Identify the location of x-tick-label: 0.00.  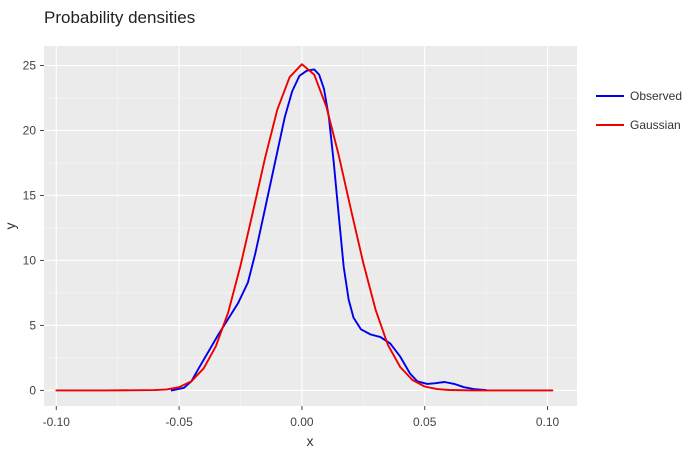
(302, 422).